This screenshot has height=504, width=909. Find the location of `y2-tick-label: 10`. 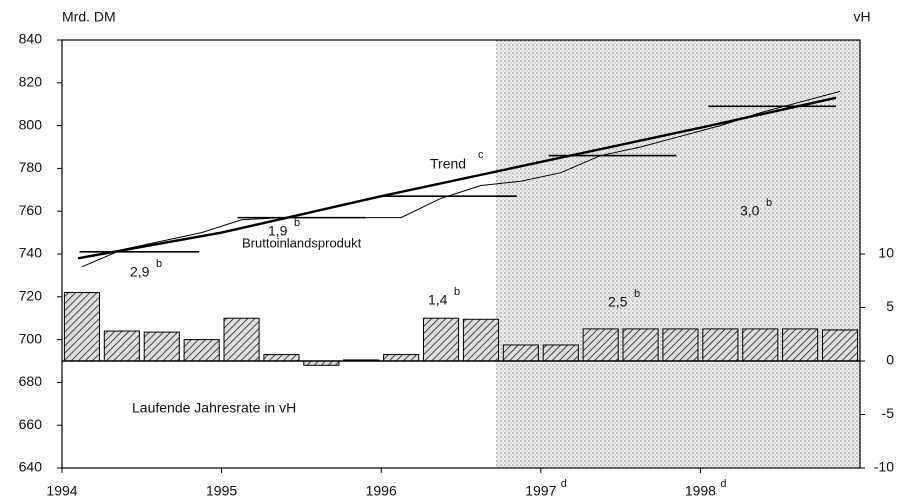

y2-tick-label: 10 is located at coordinates (886, 253).